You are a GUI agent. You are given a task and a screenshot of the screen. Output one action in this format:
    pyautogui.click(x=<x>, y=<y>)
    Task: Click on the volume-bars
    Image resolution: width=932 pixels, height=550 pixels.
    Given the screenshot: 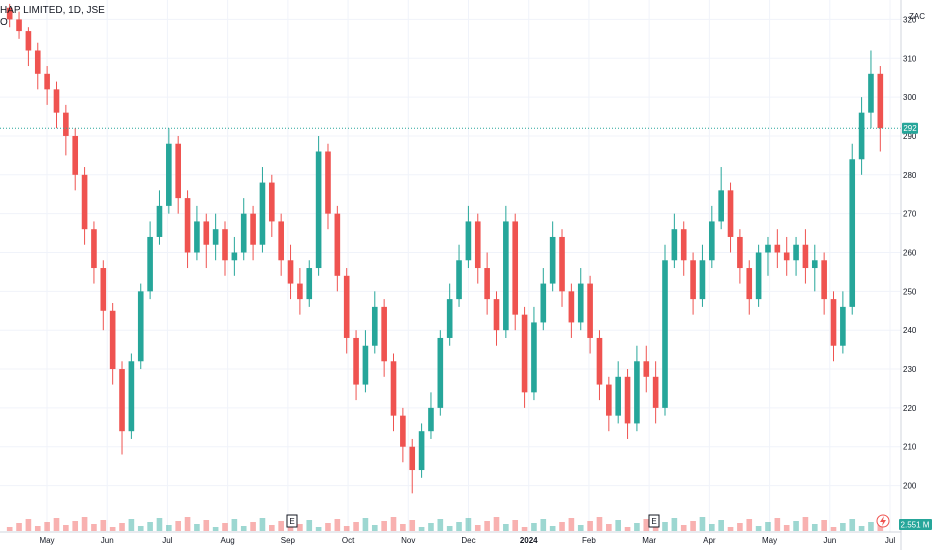 What is the action you would take?
    pyautogui.click(x=445, y=524)
    